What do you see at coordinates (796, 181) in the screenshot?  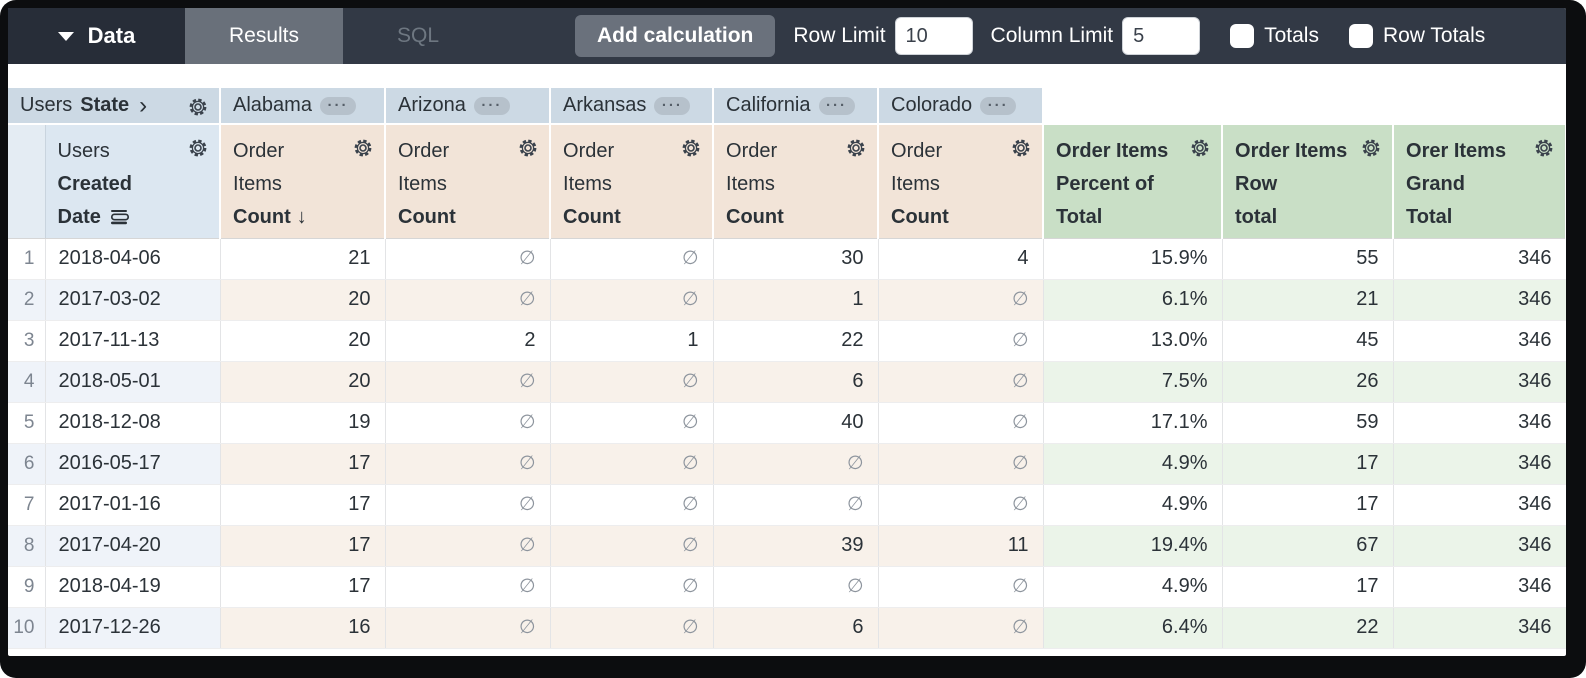 I see `measure-header-california: Order Items Count` at bounding box center [796, 181].